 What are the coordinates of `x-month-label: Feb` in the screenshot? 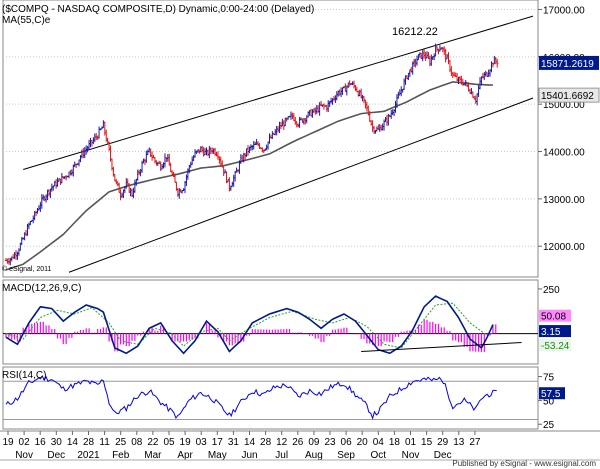 It's located at (121, 455).